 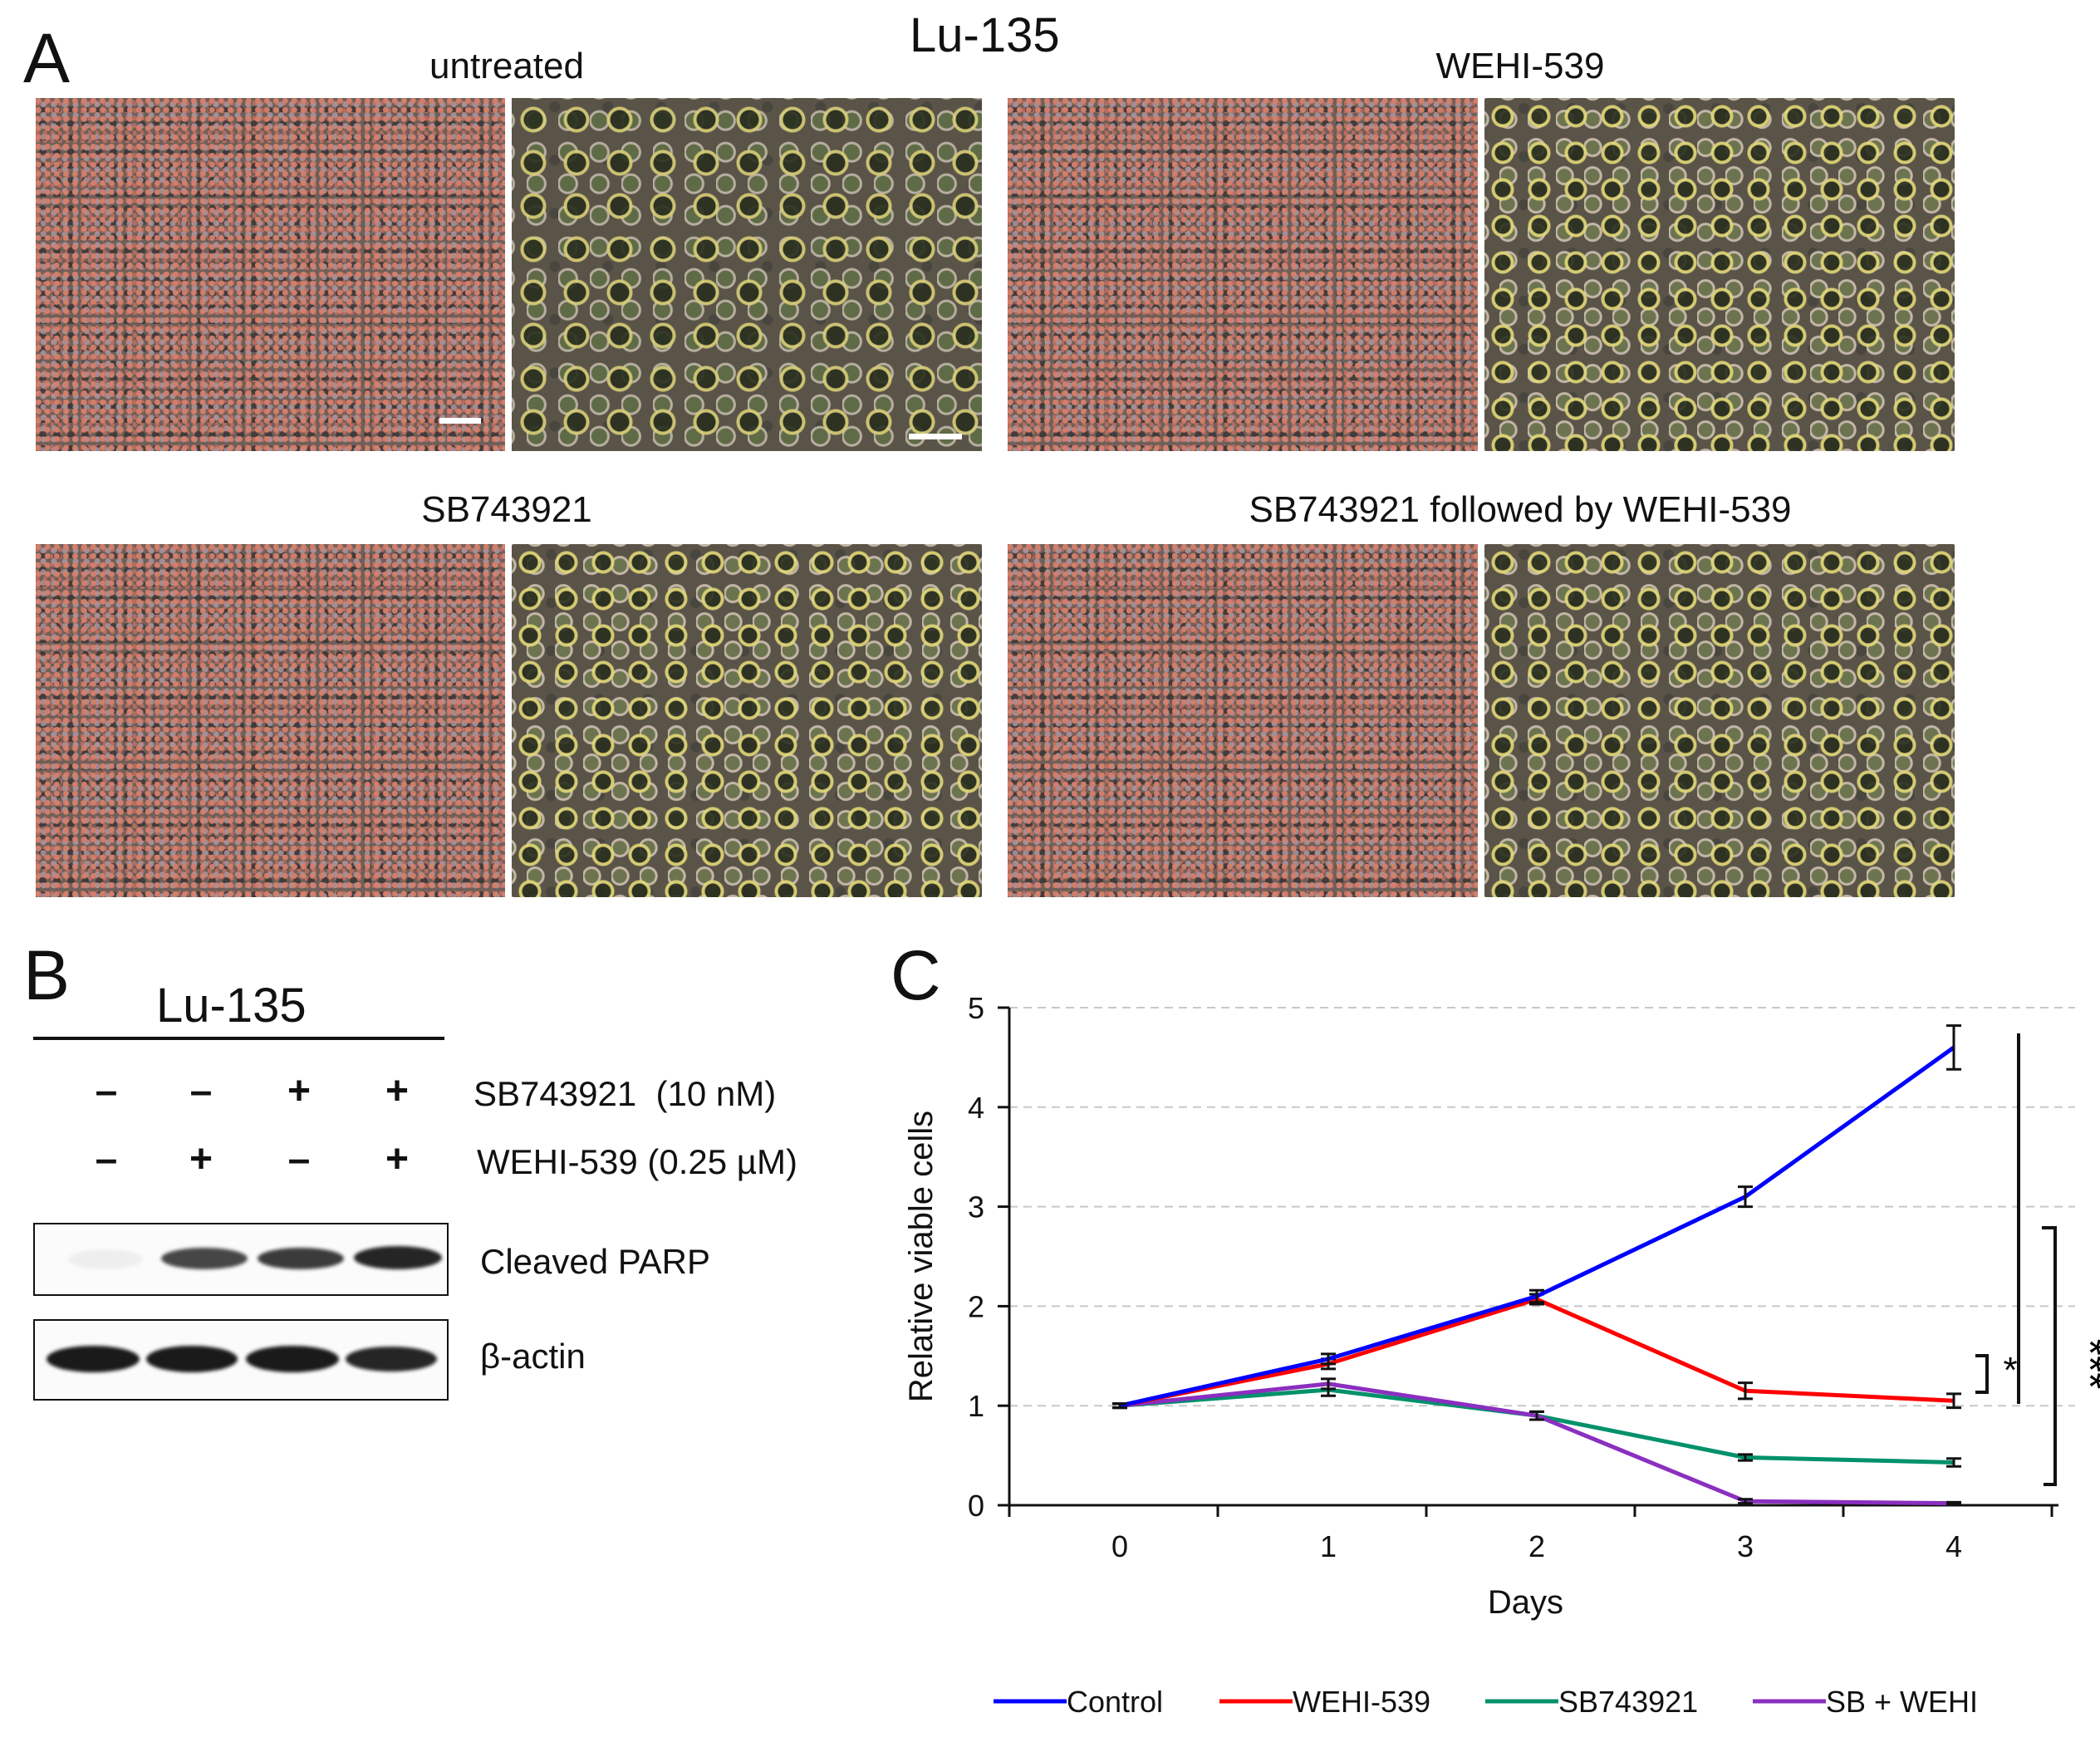 What do you see at coordinates (397, 1159) in the screenshot?
I see `sign-wehi-lane-4: +` at bounding box center [397, 1159].